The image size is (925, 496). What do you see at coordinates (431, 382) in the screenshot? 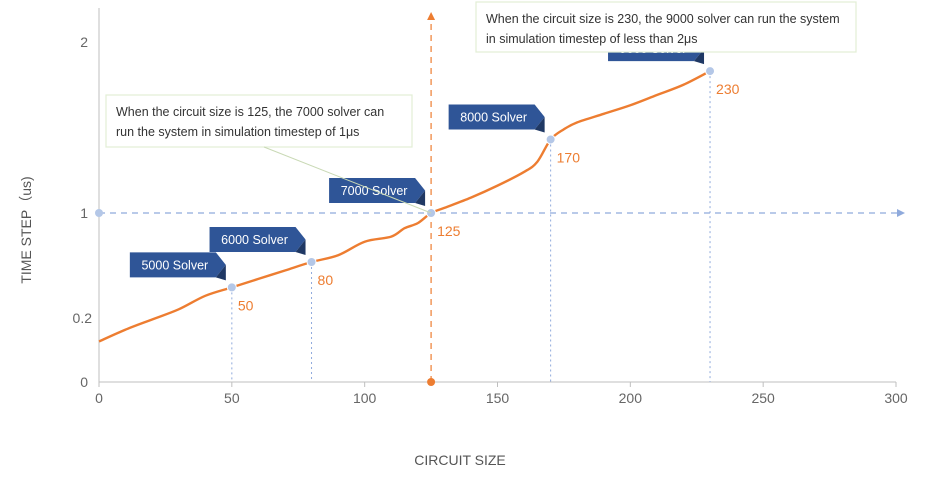
I see `vertical-reference-origin` at bounding box center [431, 382].